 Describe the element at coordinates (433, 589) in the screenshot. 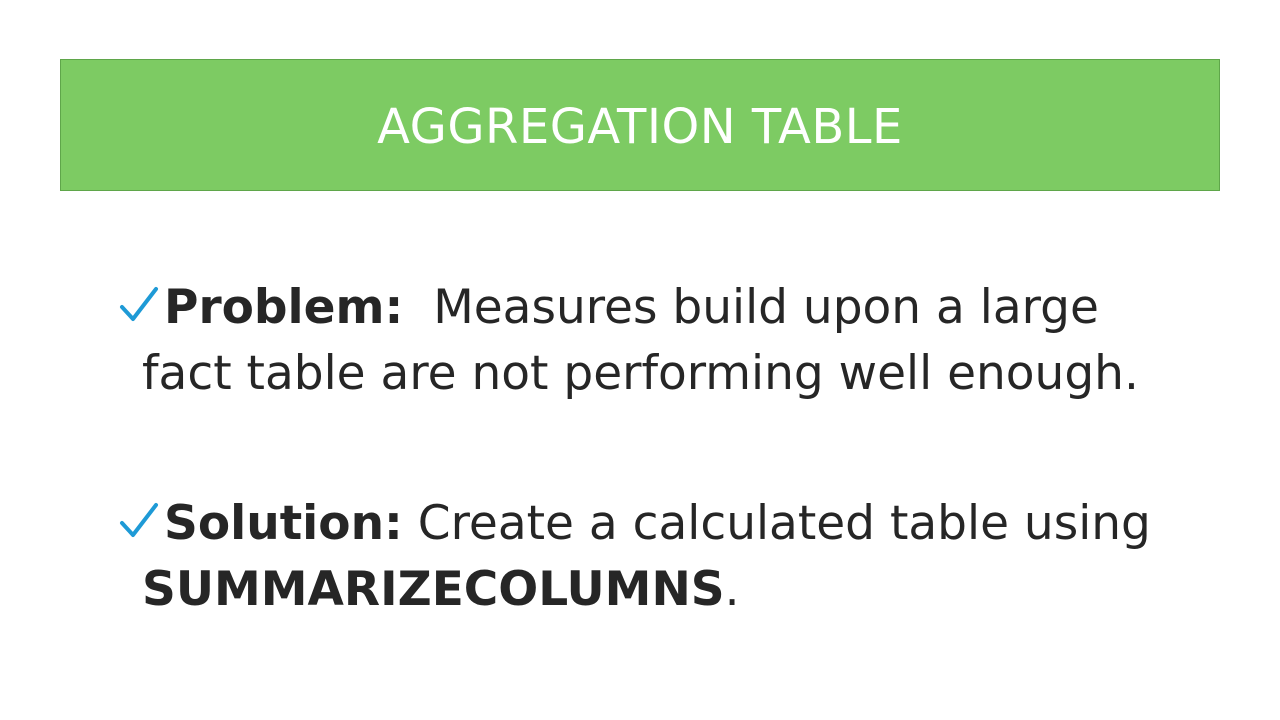

I see `function-name: SUMMARIZECOLUMNS` at that location.